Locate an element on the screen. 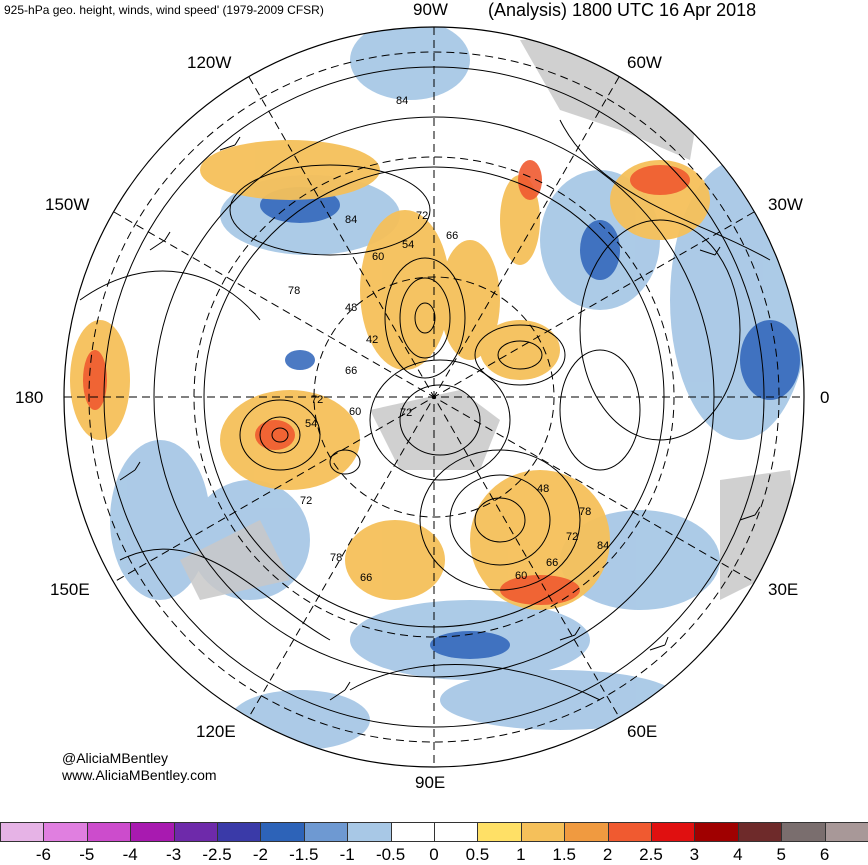 Image resolution: width=868 pixels, height=865 pixels. lon-label-120w: 120W is located at coordinates (209, 62).